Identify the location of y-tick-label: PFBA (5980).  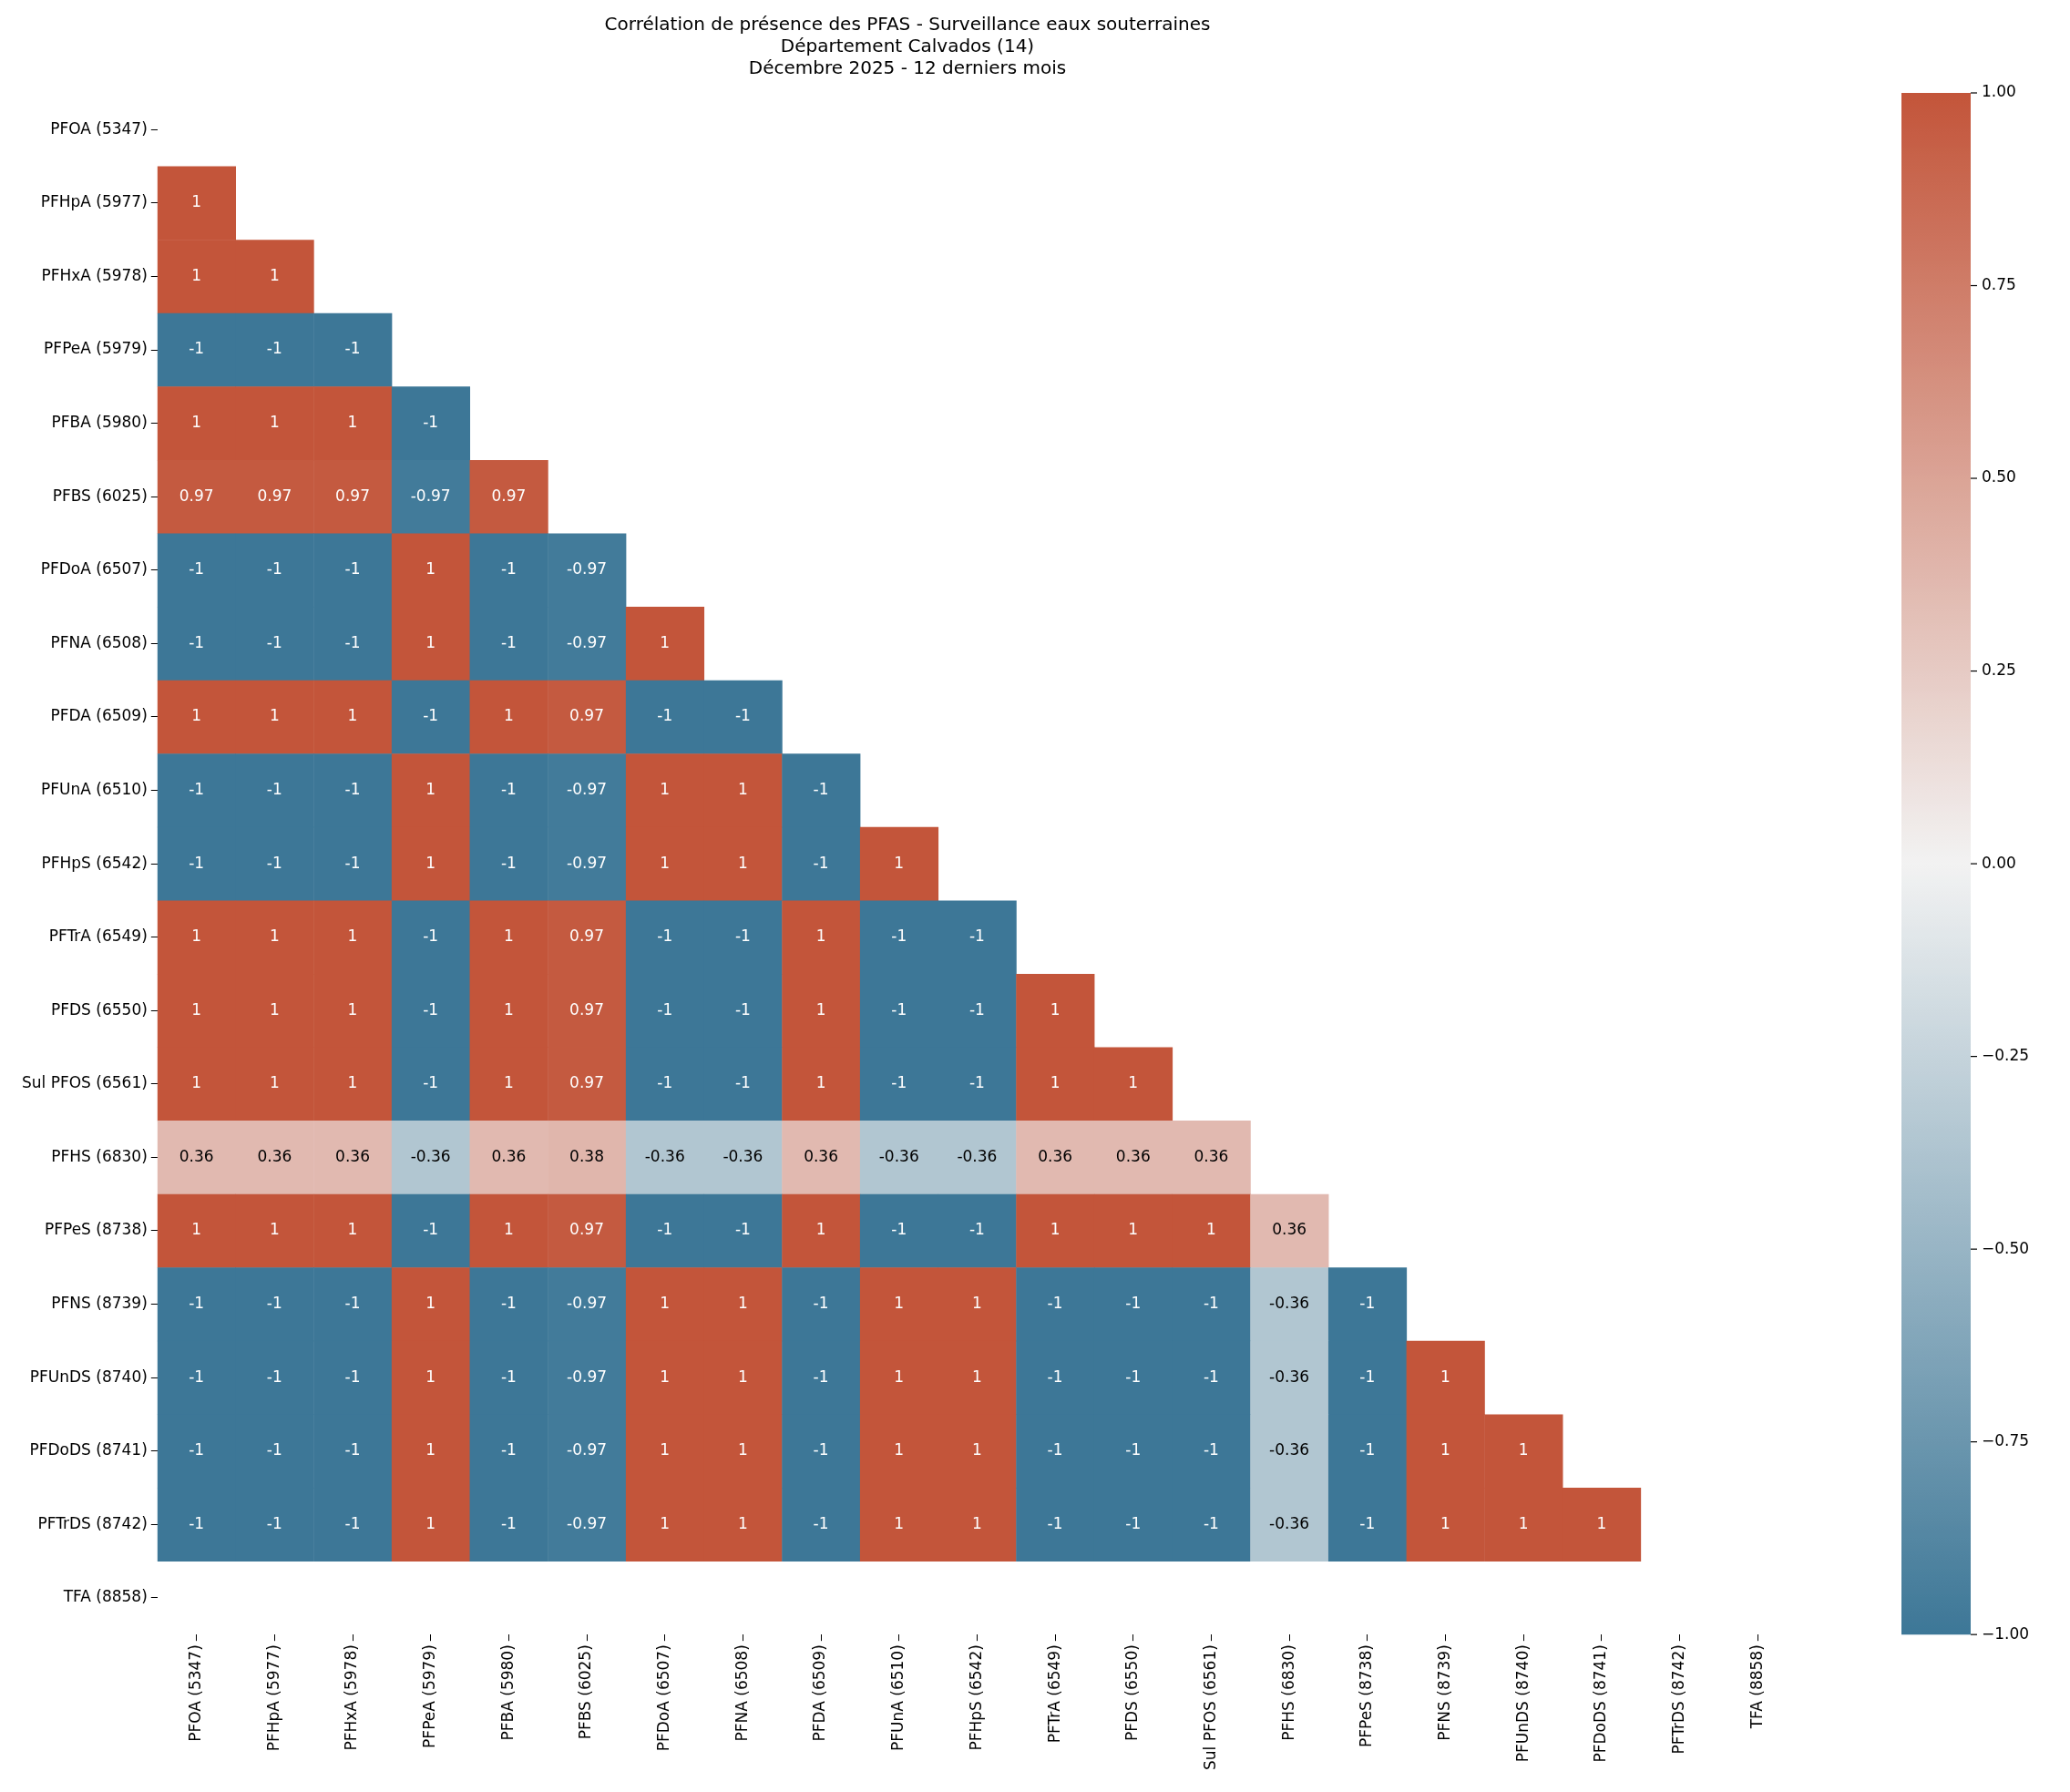
(100, 422).